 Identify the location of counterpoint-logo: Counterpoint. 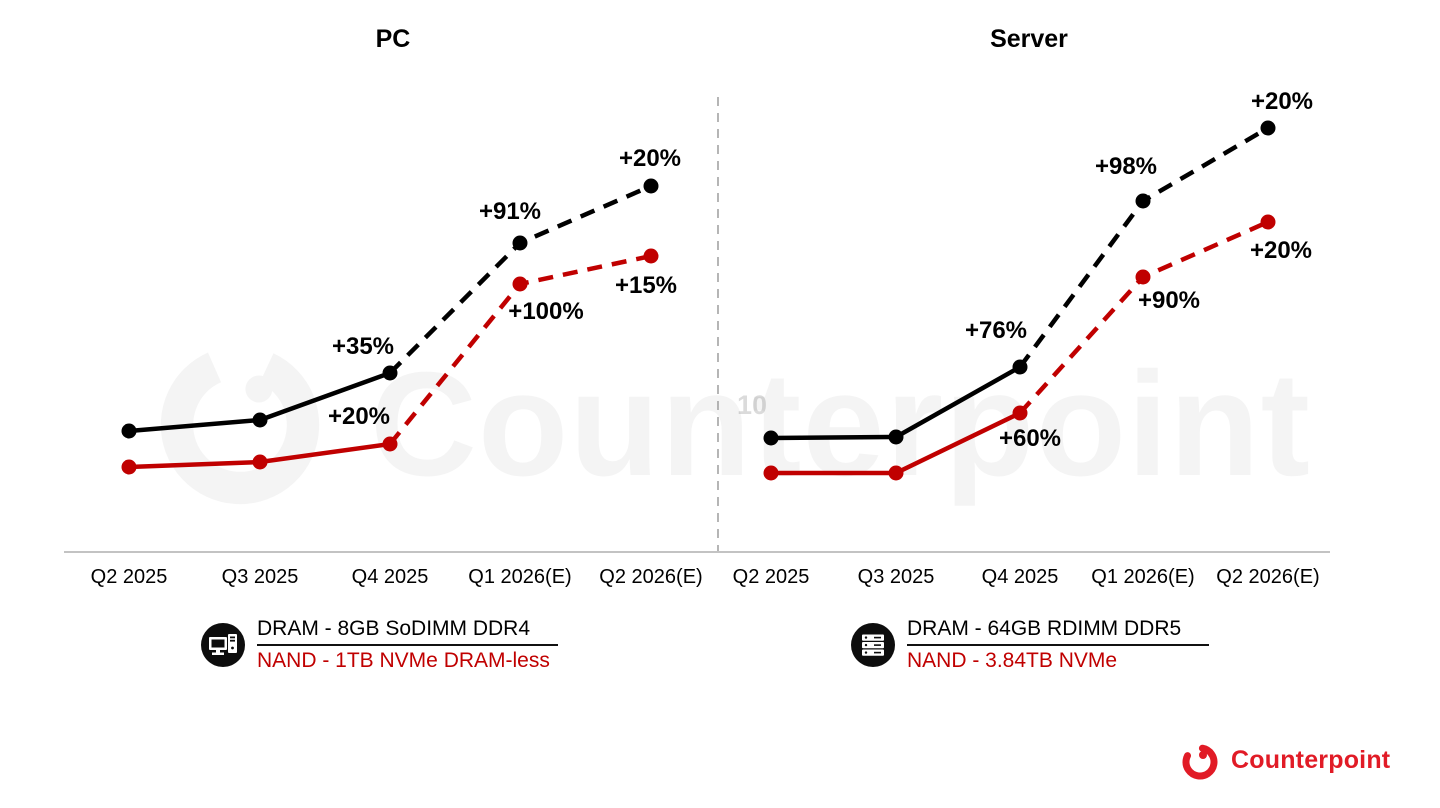
(1284, 760).